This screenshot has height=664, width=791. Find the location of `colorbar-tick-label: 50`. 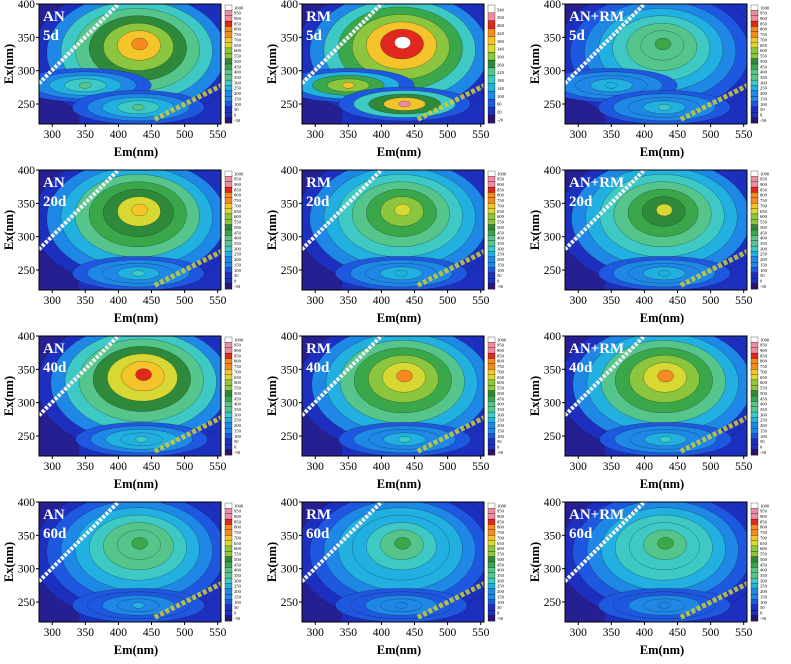

colorbar-tick-label: 50 is located at coordinates (236, 607).